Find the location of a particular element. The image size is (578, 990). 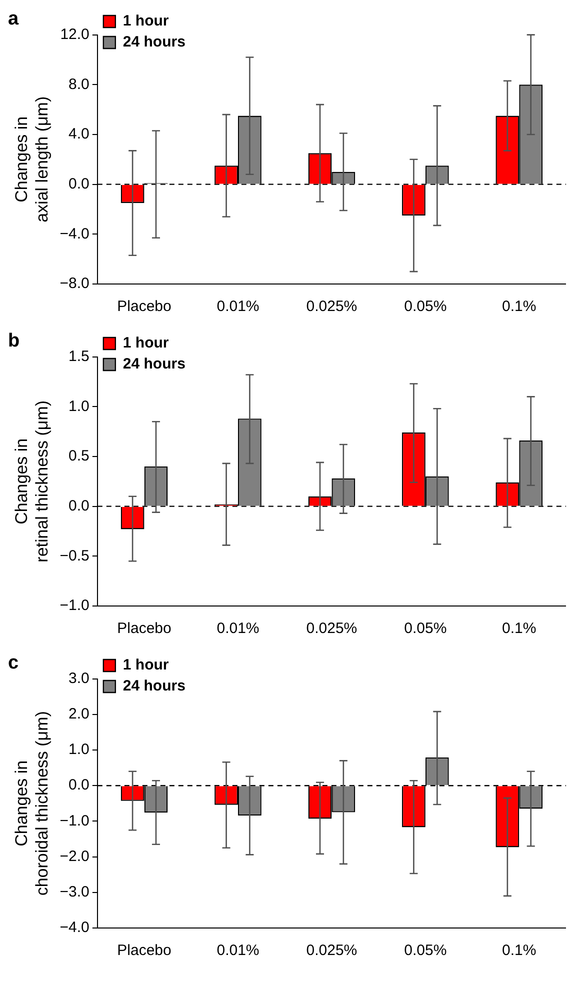

y-axis-title: Changes in retinal thickness (μm) is located at coordinates (32, 481).